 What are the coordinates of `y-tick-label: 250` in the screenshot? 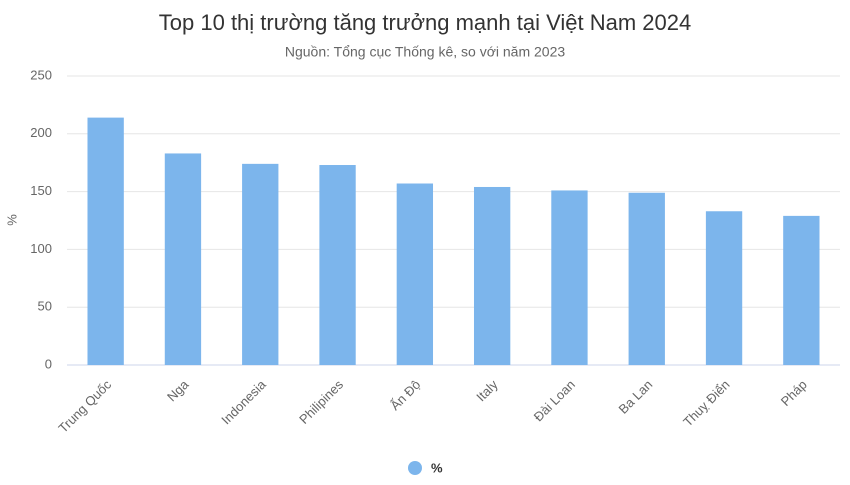 It's located at (41, 74).